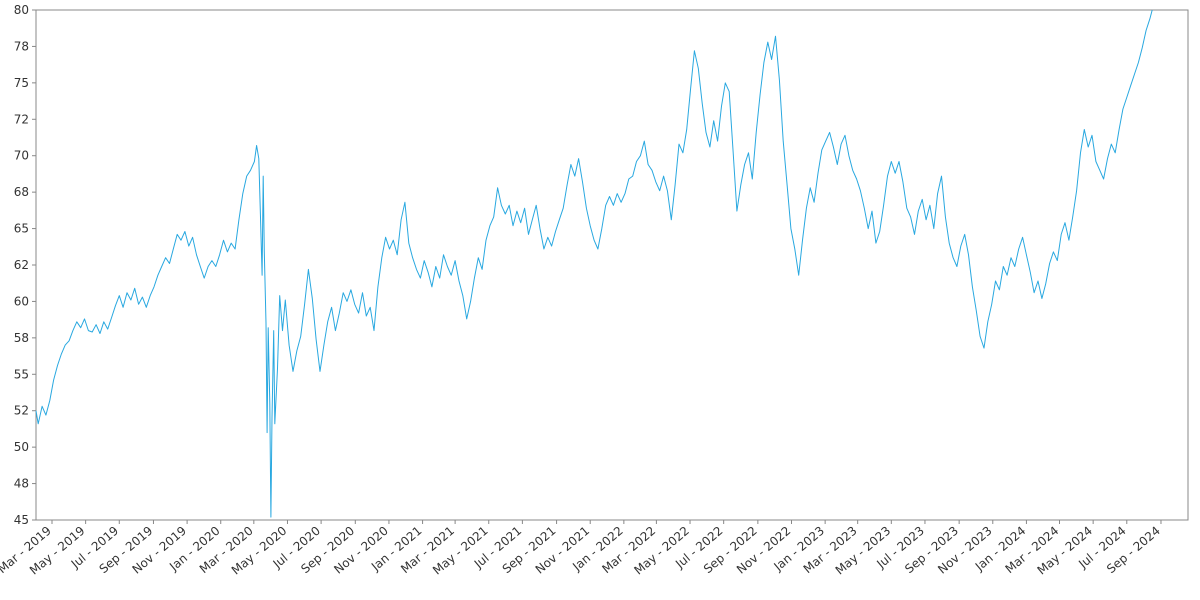 The image size is (1200, 600). I want to click on y-tick-label: 60, so click(21, 301).